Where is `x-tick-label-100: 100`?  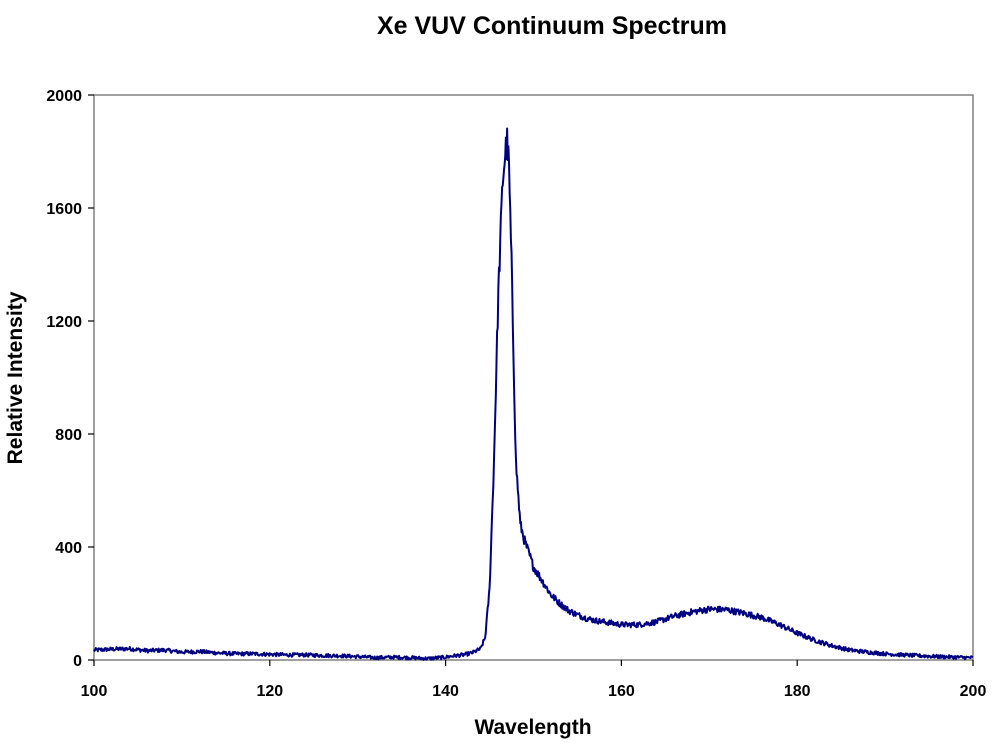
x-tick-label-100: 100 is located at coordinates (94, 691).